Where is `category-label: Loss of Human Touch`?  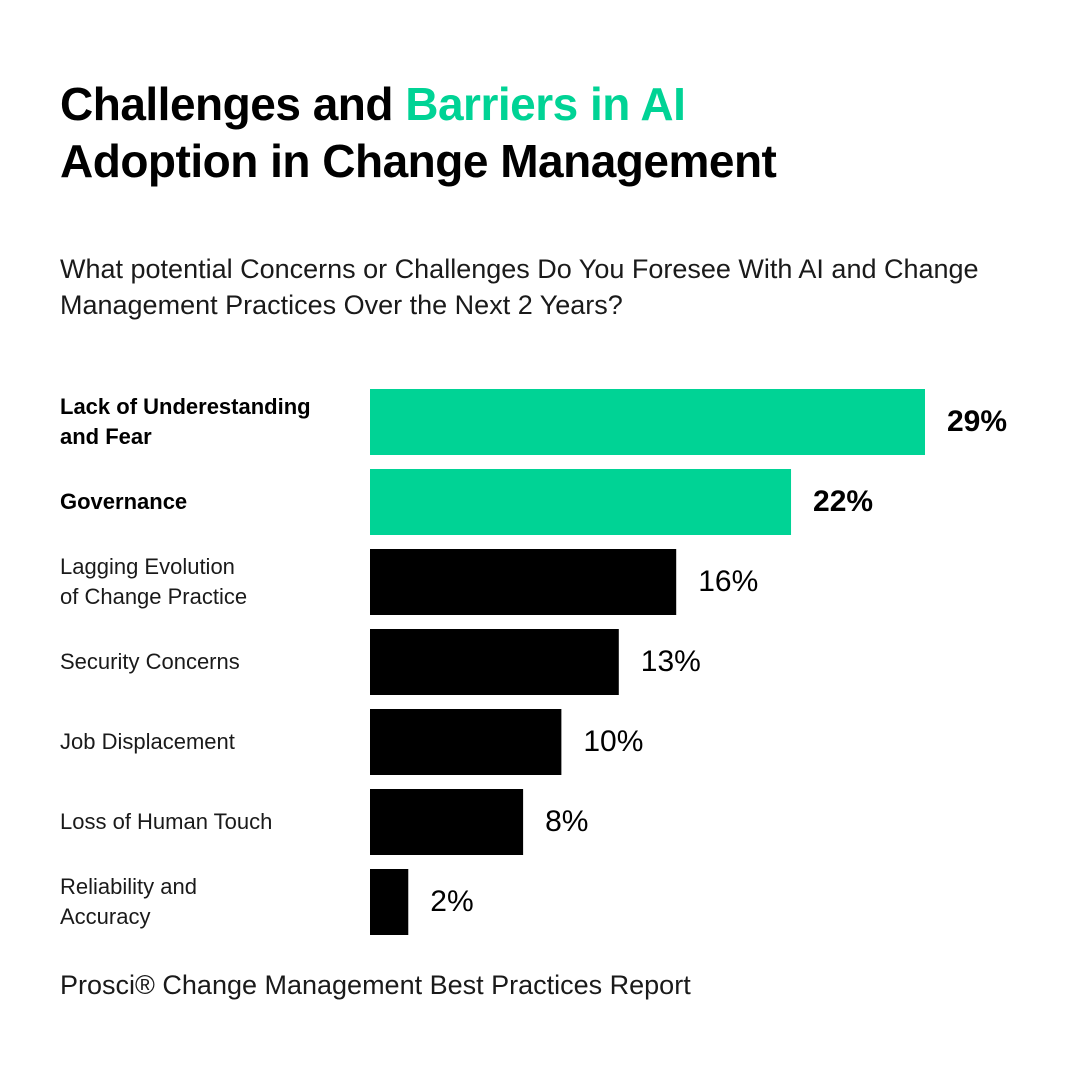
category-label: Loss of Human Touch is located at coordinates (210, 822).